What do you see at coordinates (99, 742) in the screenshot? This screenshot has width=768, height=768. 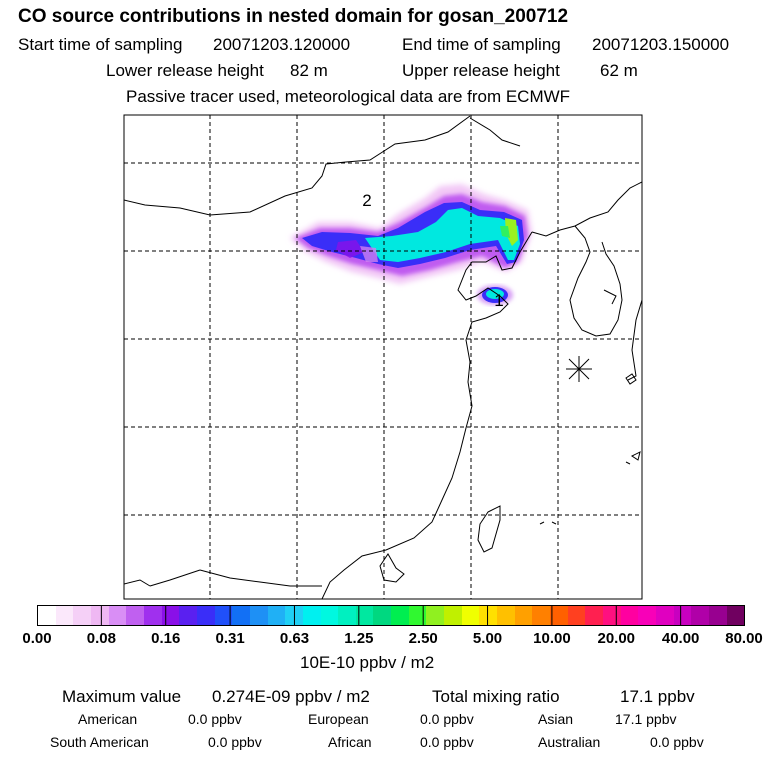 I see `region-south-american-label: South American` at bounding box center [99, 742].